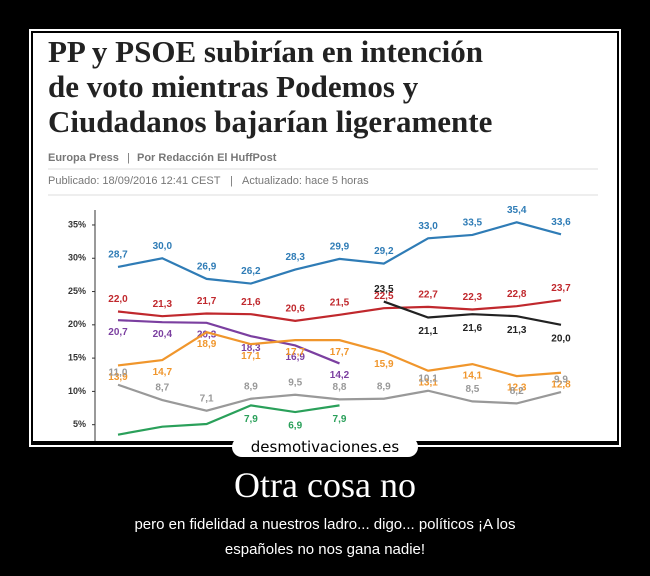  I want to click on data-label: 22,5, so click(384, 296).